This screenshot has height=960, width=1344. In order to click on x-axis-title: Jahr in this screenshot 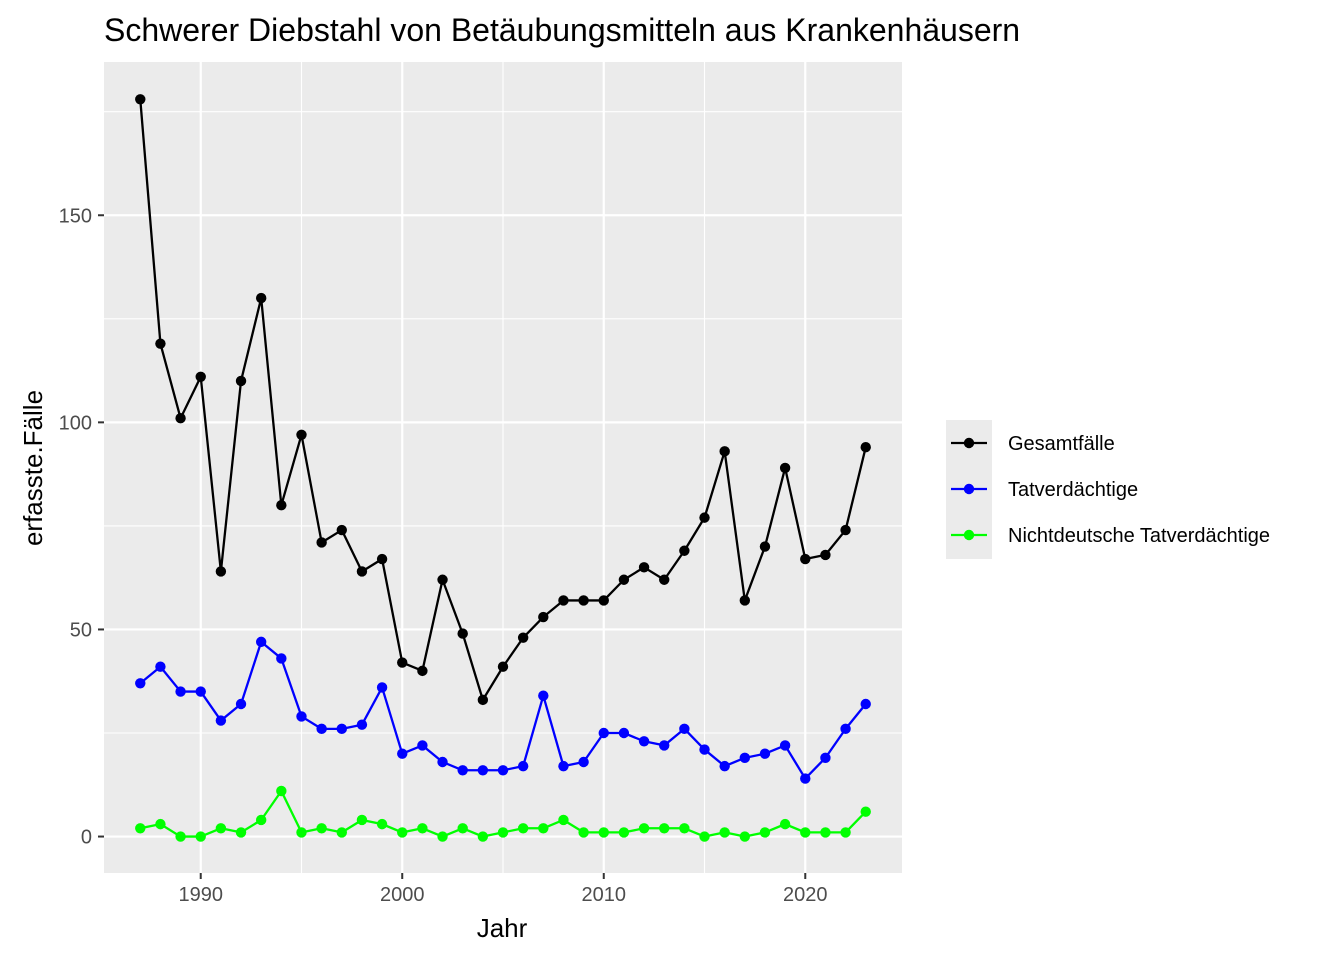, I will do `click(502, 928)`.